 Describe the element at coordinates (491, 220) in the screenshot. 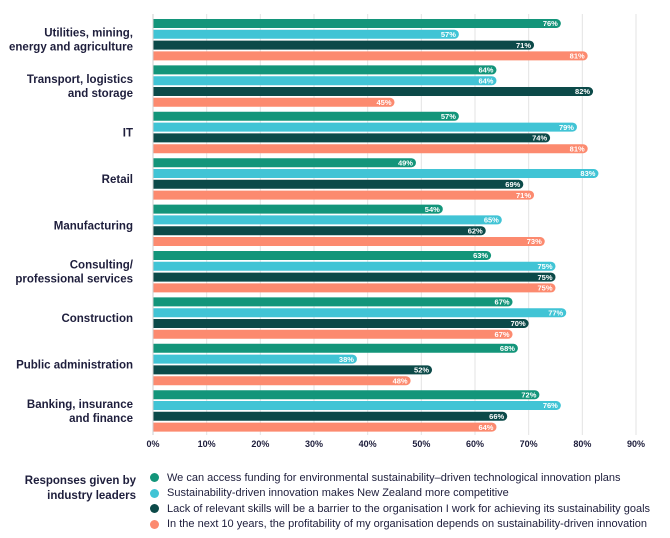

I see `bar-value-label: 65%` at that location.